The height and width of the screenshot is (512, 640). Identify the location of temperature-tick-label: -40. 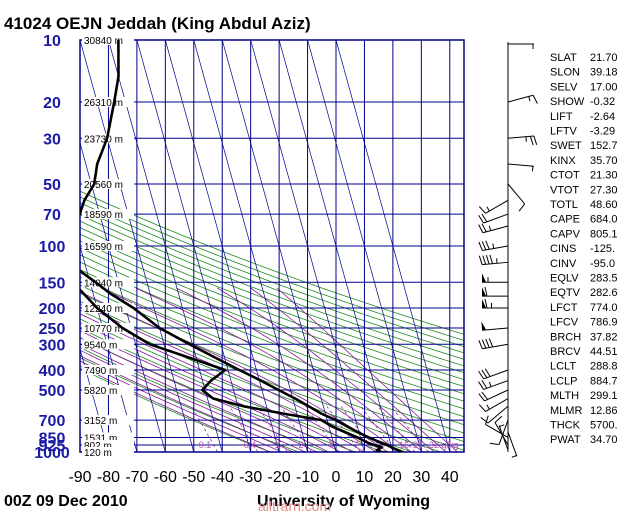
(222, 477).